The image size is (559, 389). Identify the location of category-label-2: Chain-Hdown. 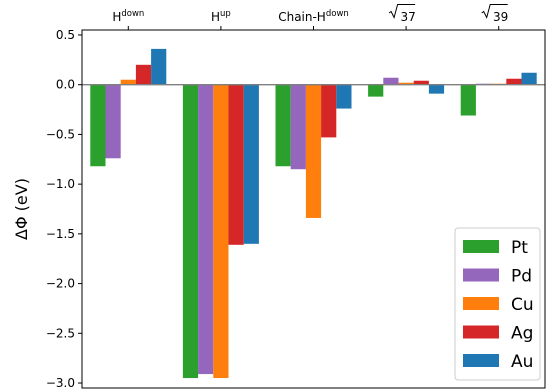
(313, 16).